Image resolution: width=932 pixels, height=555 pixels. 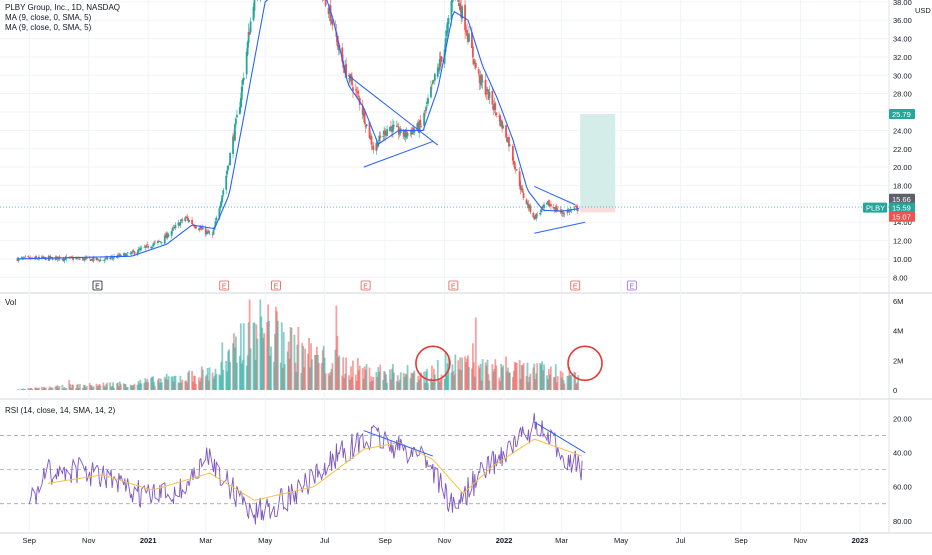 I want to click on last-price-tag, so click(x=902, y=207).